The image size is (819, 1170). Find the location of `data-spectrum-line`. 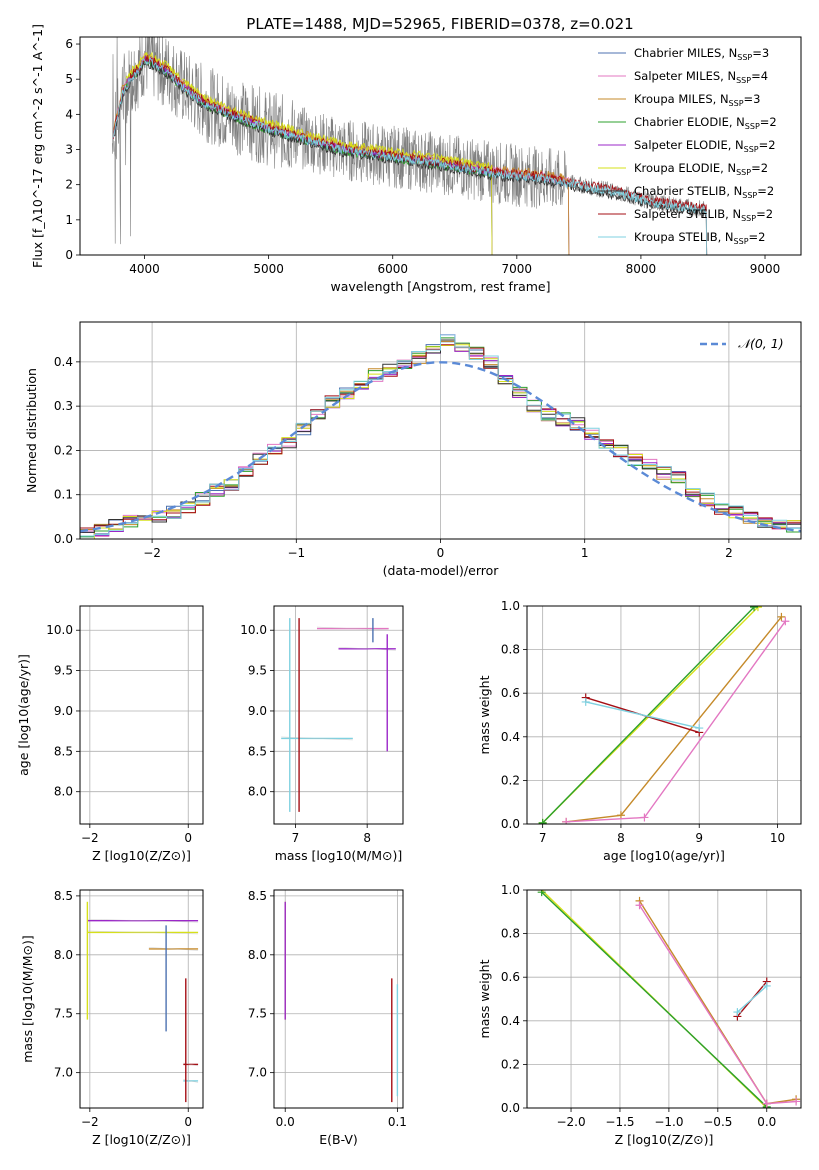

data-spectrum-line is located at coordinates (409, 141).